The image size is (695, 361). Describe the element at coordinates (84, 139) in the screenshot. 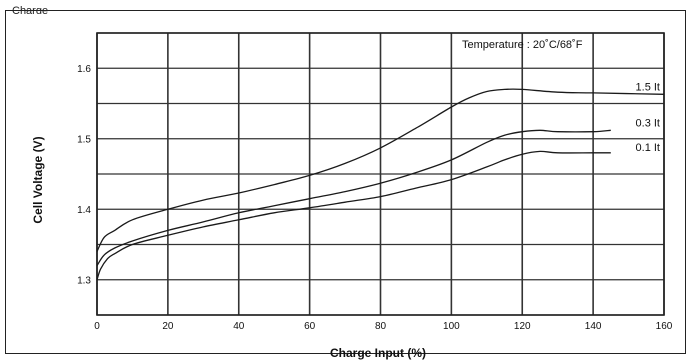

I see `y-tick-label: 1.5` at that location.